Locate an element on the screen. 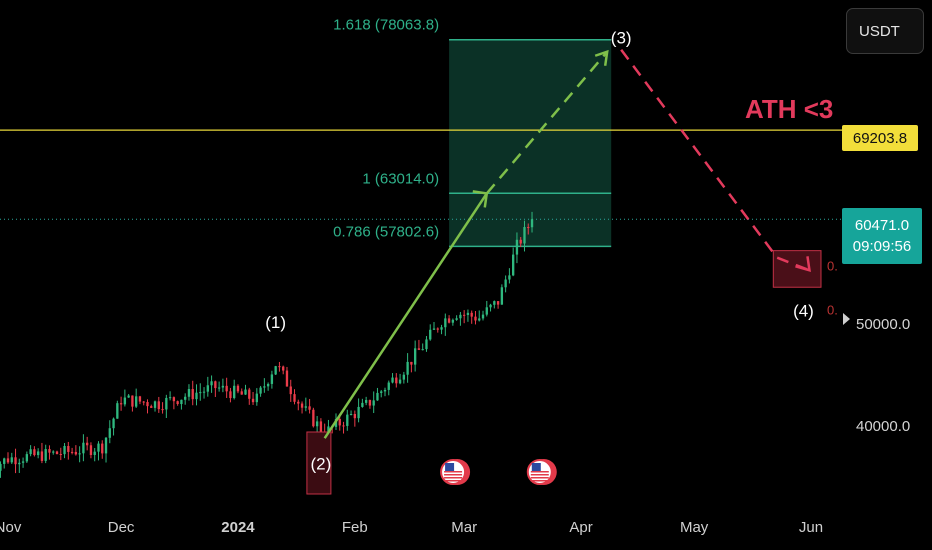 This screenshot has height=550, width=932. currency-selector-button: USDT is located at coordinates (885, 31).